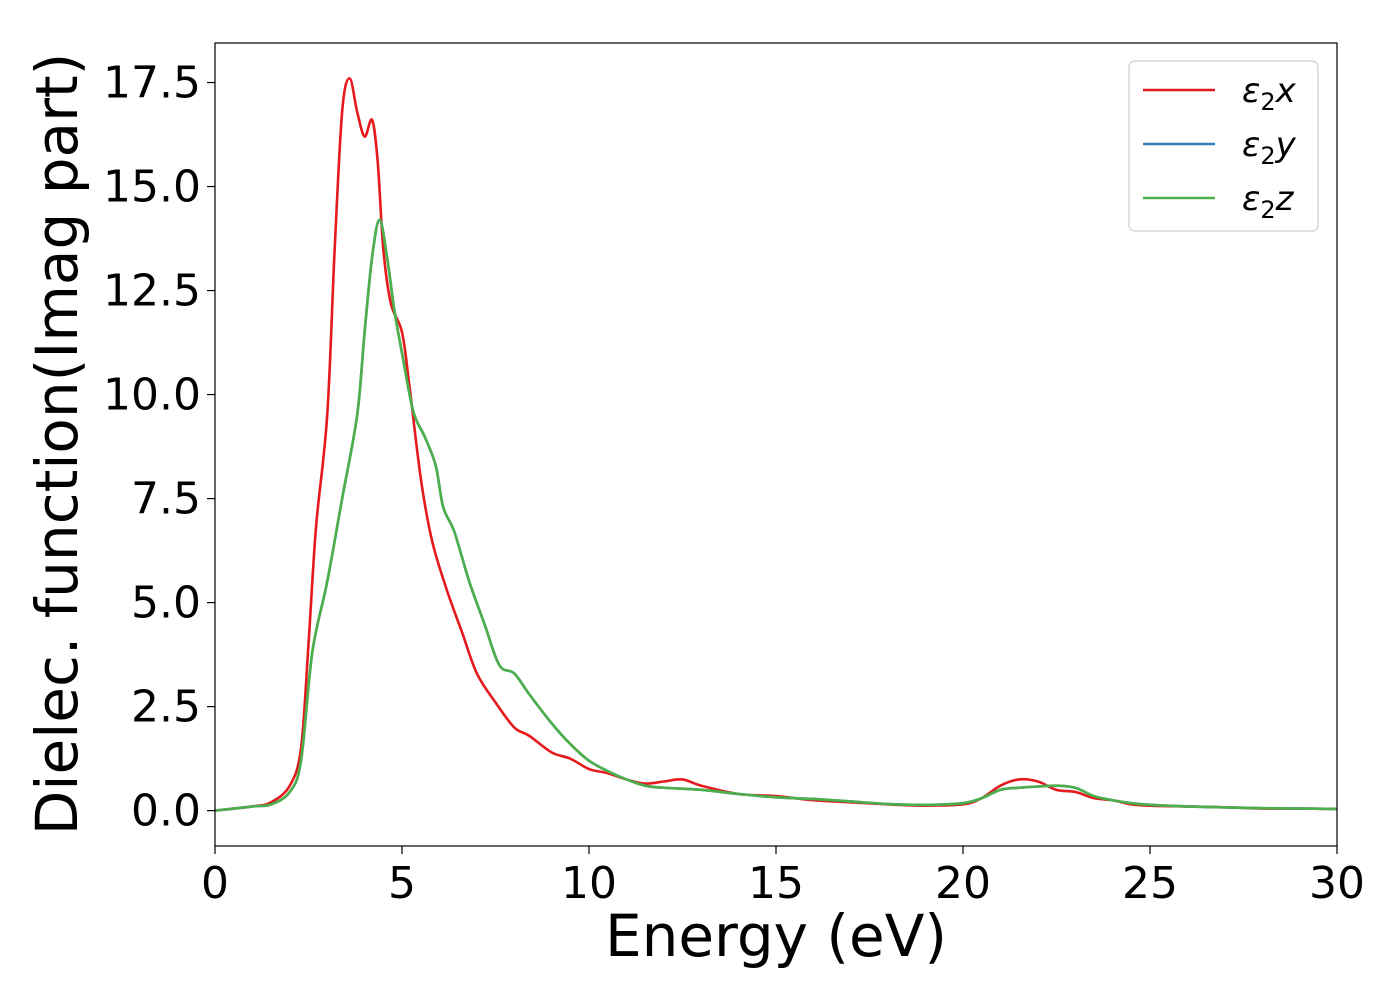 Image resolution: width=1400 pixels, height=1000 pixels. I want to click on x-tick-label: 25, so click(1150, 883).